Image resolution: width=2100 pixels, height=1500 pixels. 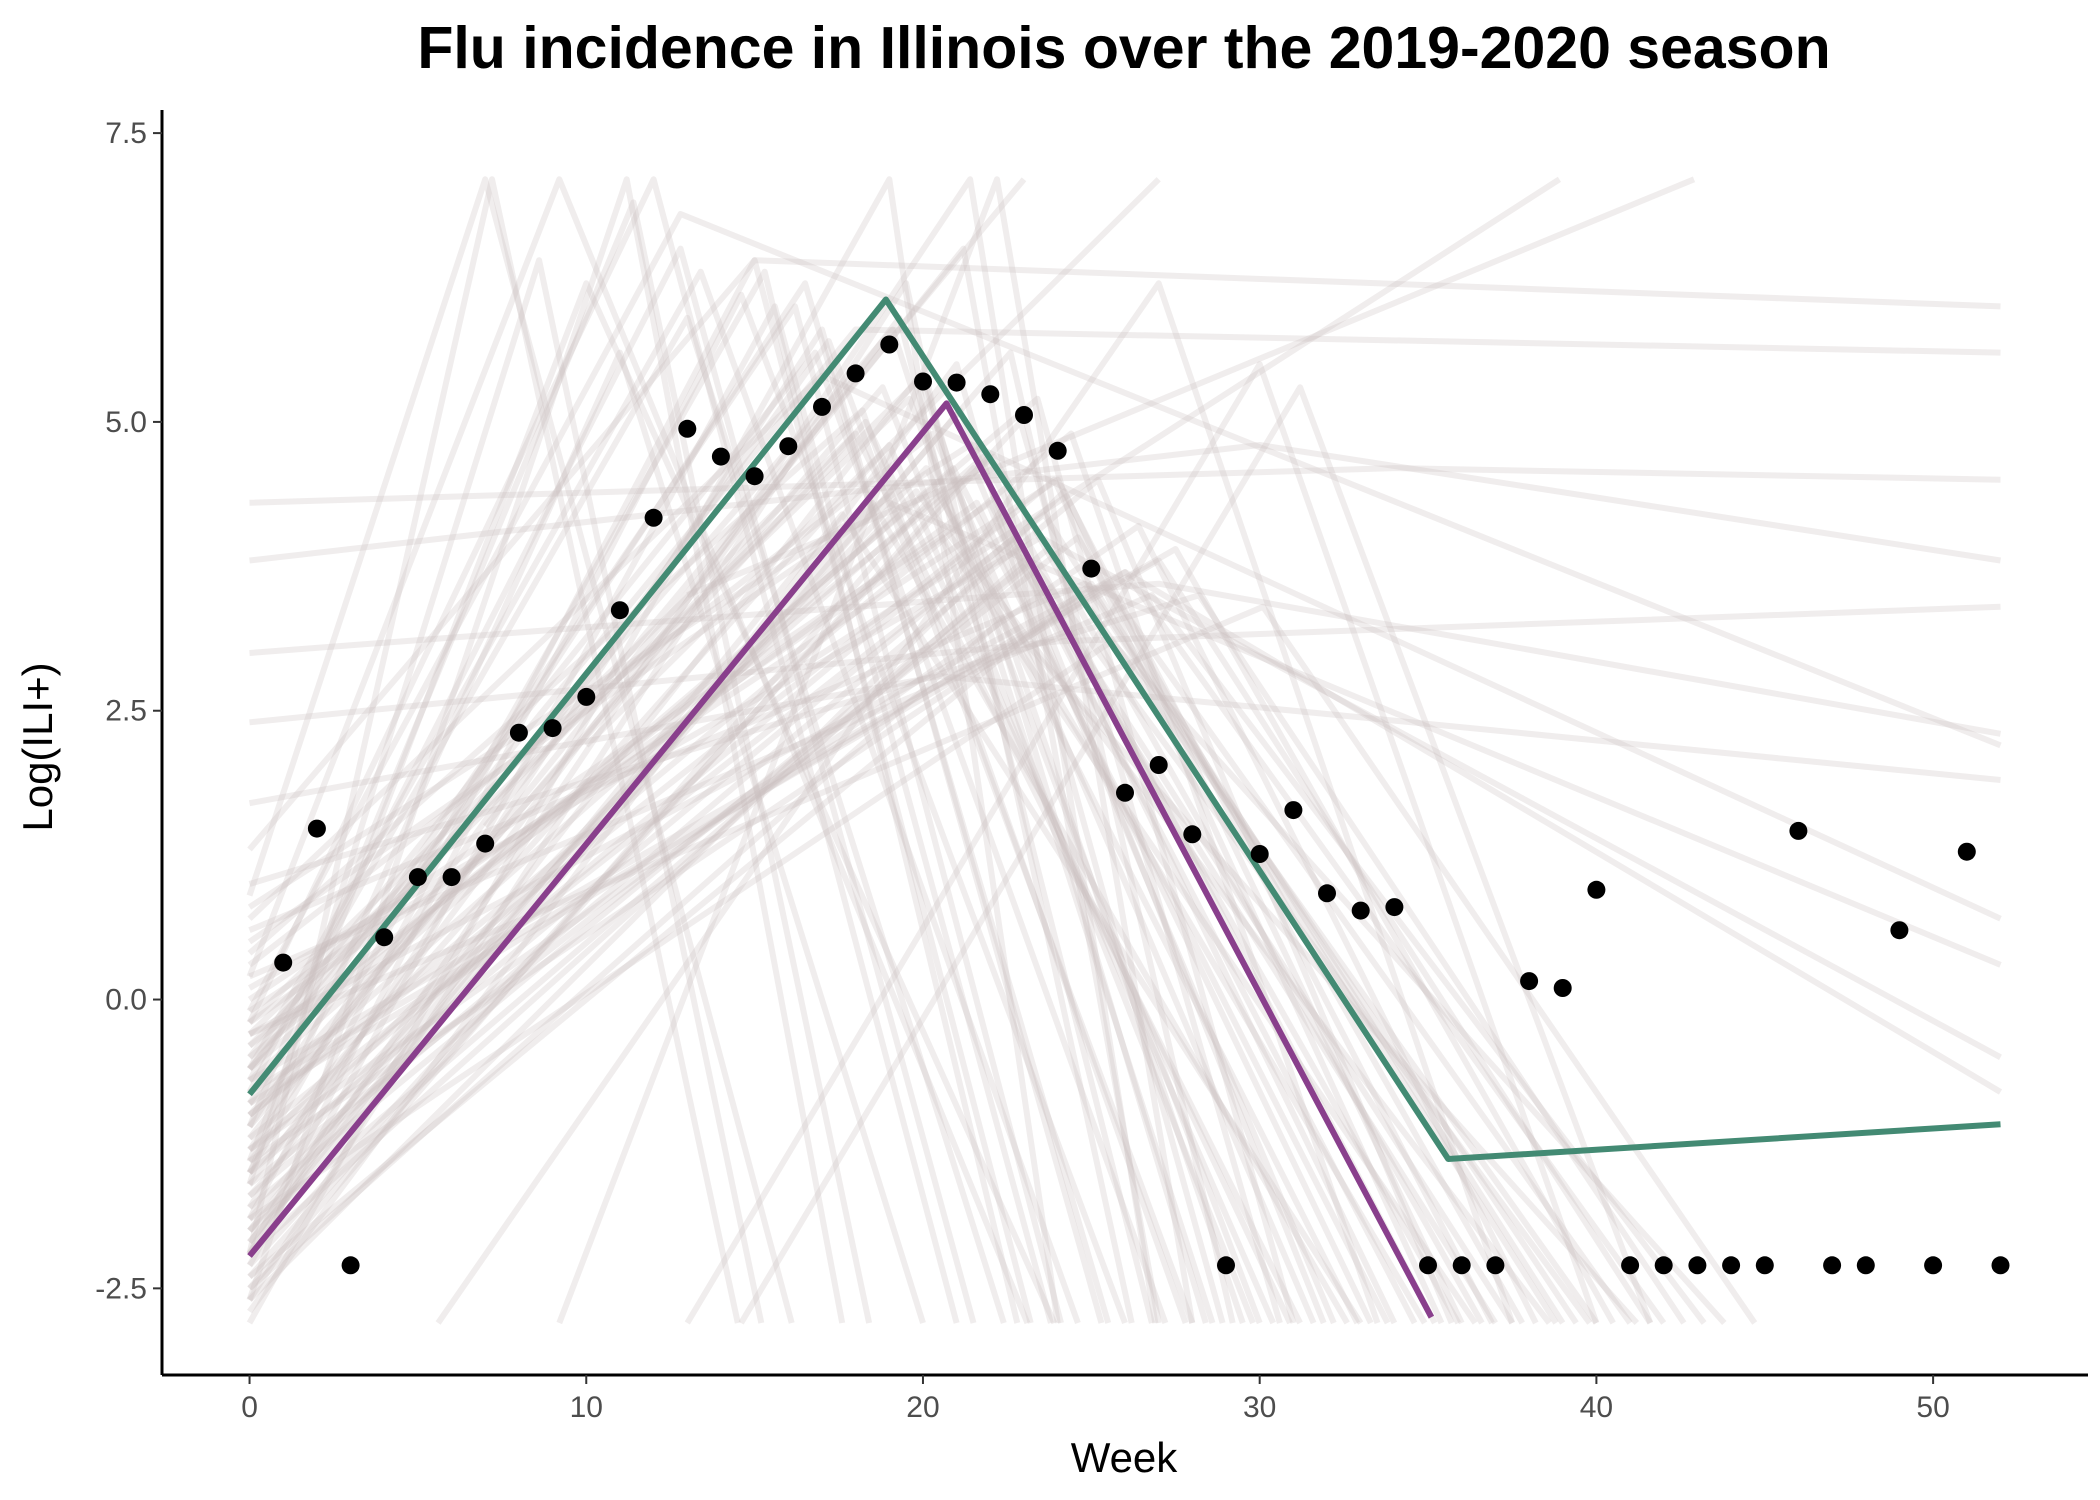 What do you see at coordinates (37, 746) in the screenshot?
I see `y-axis-label: Log(ILI+)` at bounding box center [37, 746].